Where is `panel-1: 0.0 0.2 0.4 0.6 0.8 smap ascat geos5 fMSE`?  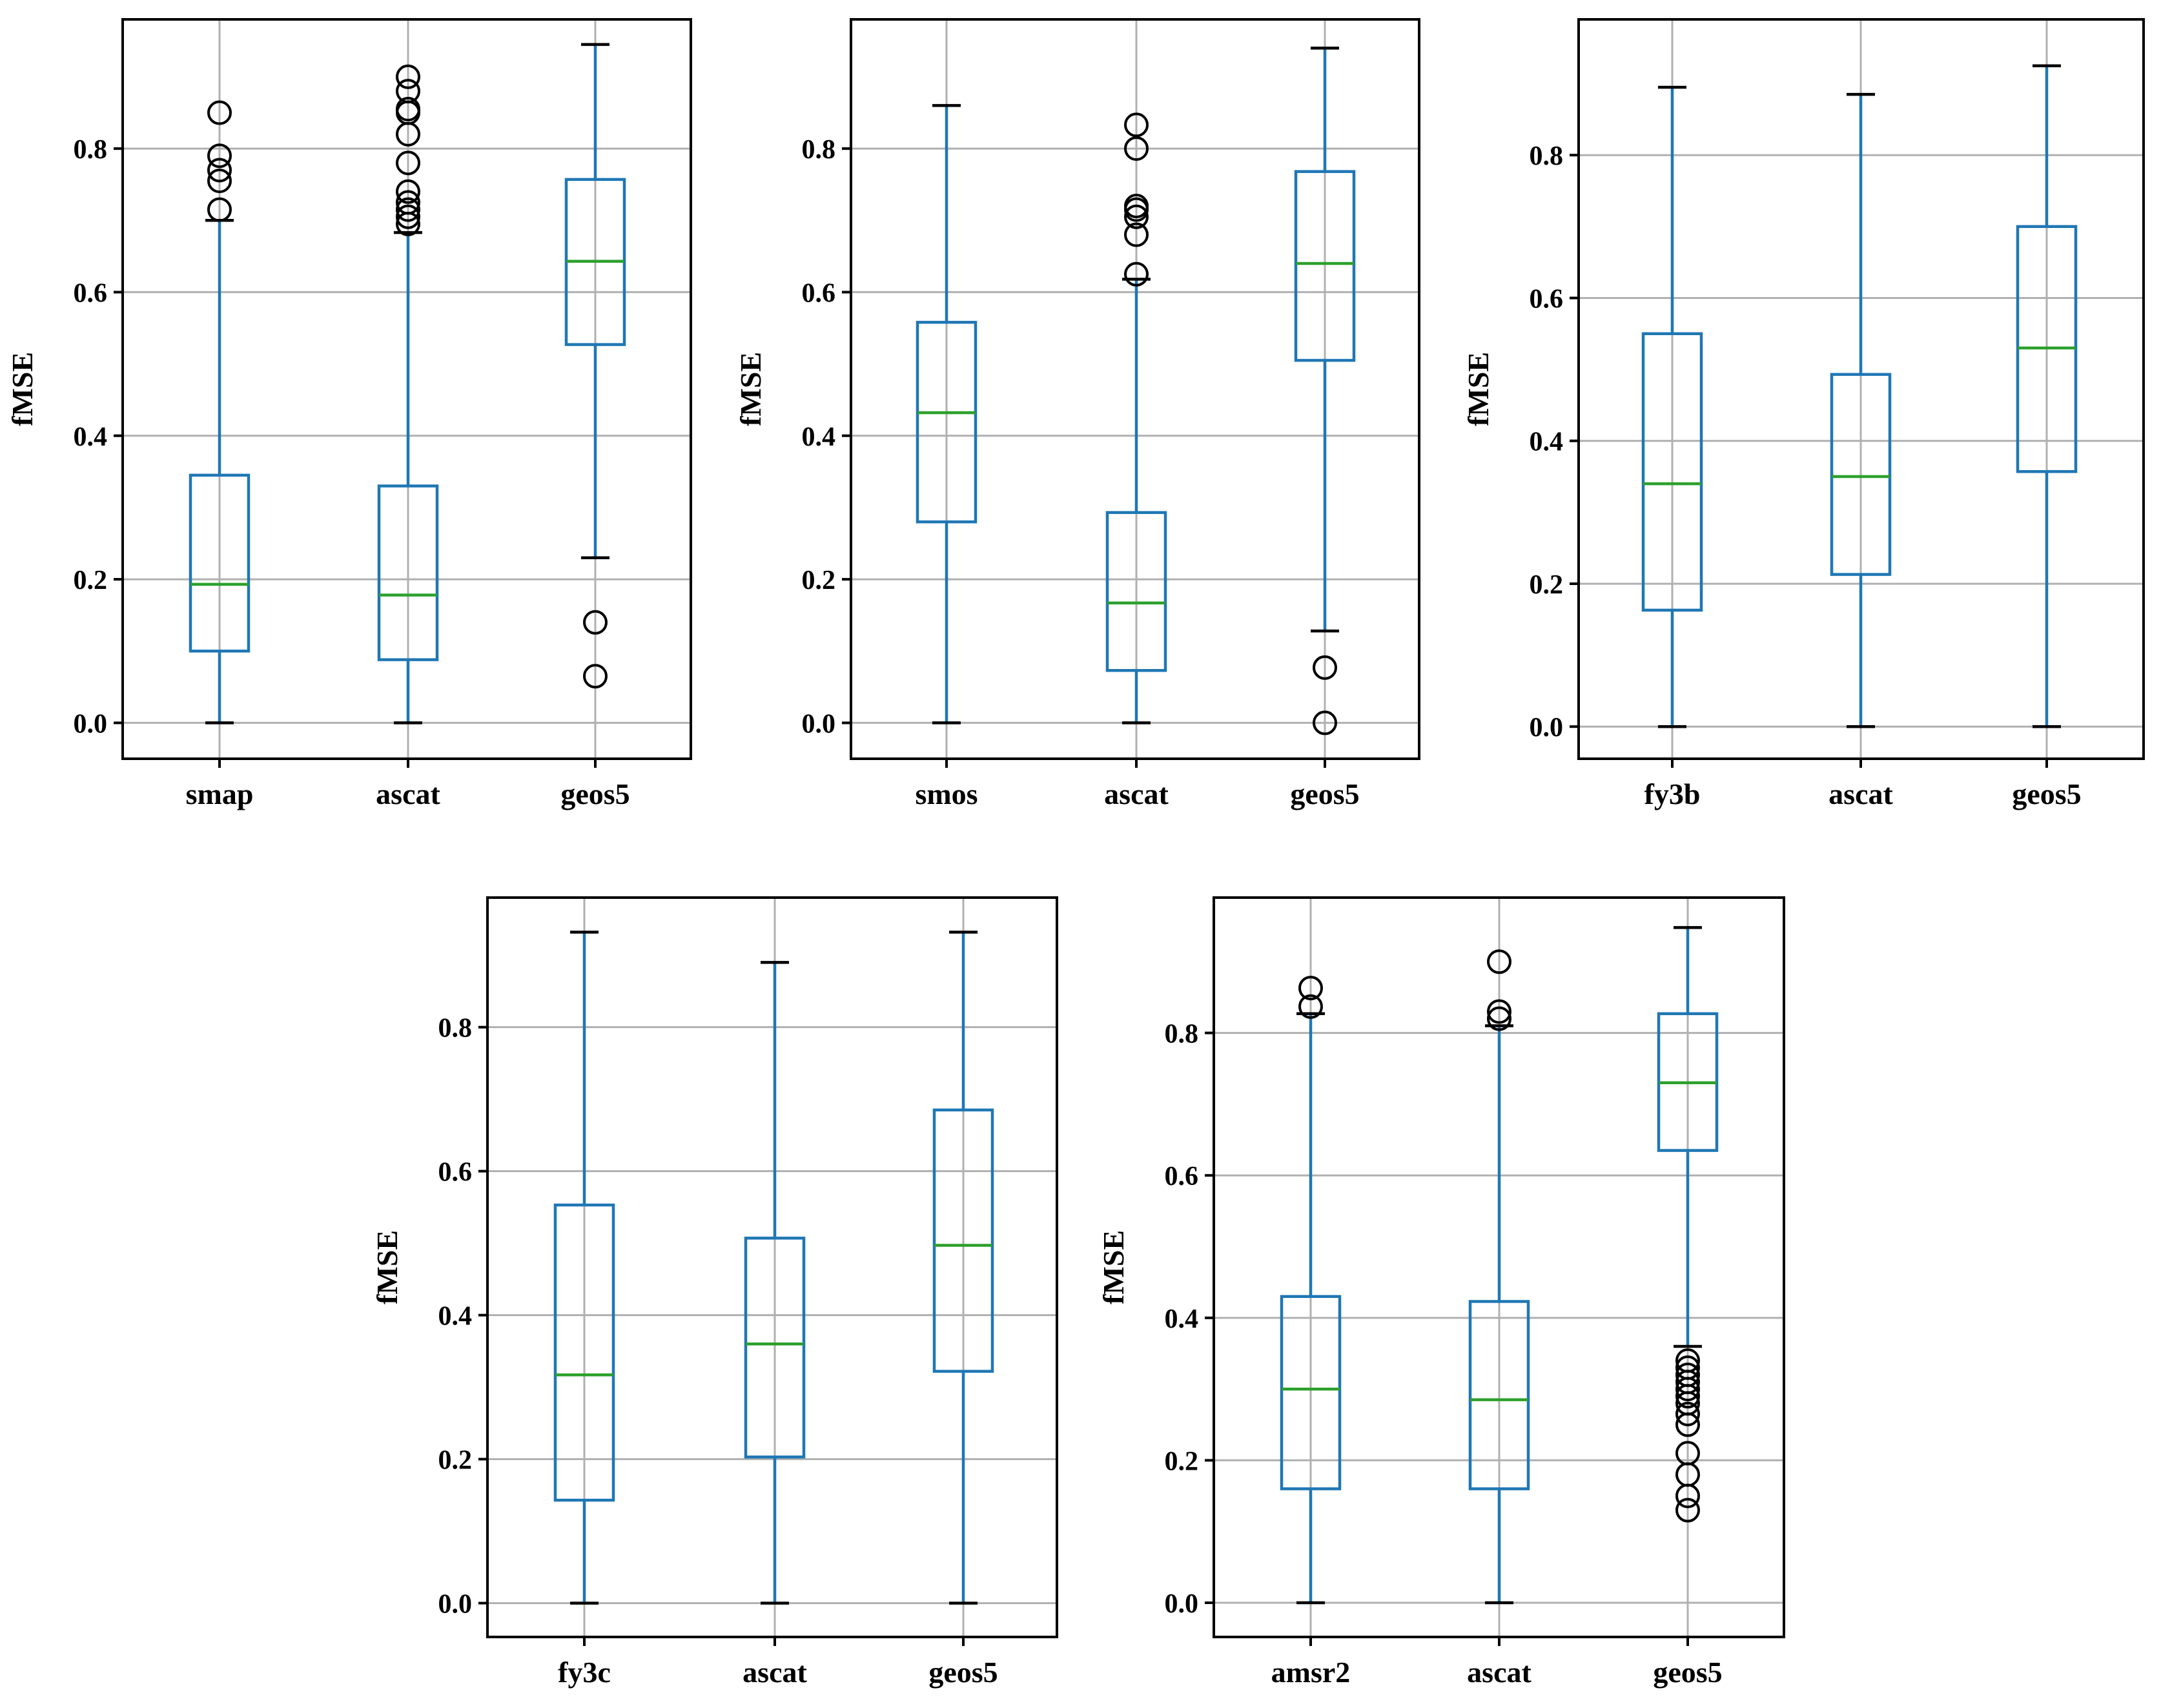 panel-1: 0.0 0.2 0.4 0.6 0.8 smap ascat geos5 fMSE is located at coordinates (349, 414).